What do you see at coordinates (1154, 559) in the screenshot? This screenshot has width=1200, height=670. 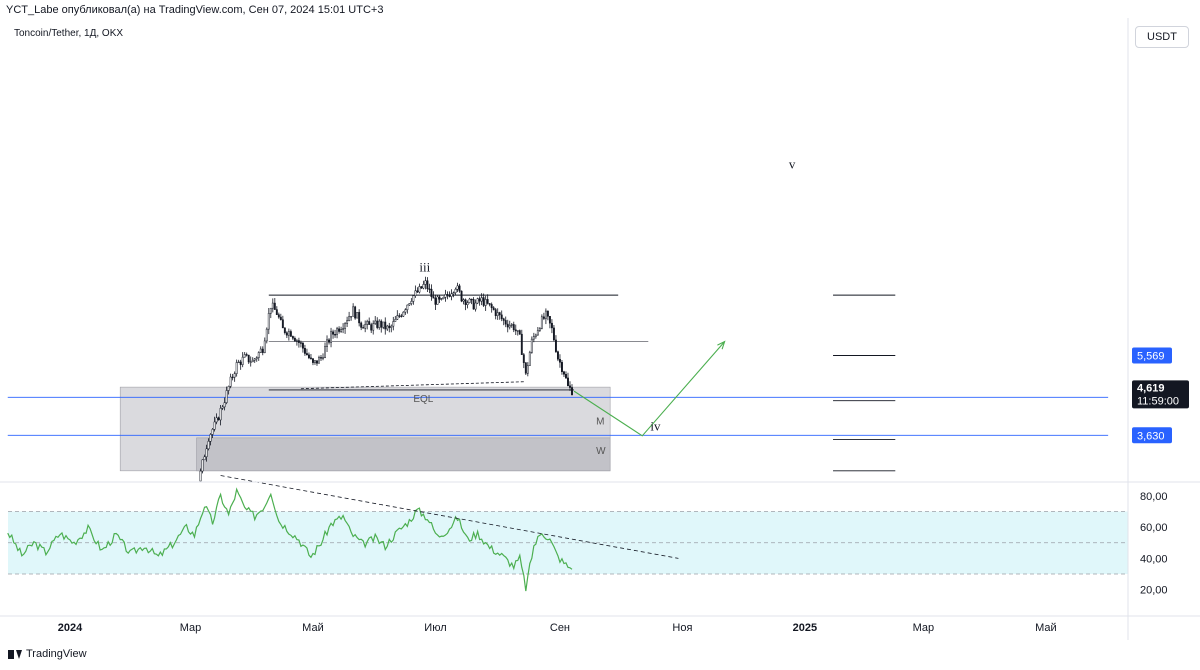 I see `rsi-tick-label: 40,00` at bounding box center [1154, 559].